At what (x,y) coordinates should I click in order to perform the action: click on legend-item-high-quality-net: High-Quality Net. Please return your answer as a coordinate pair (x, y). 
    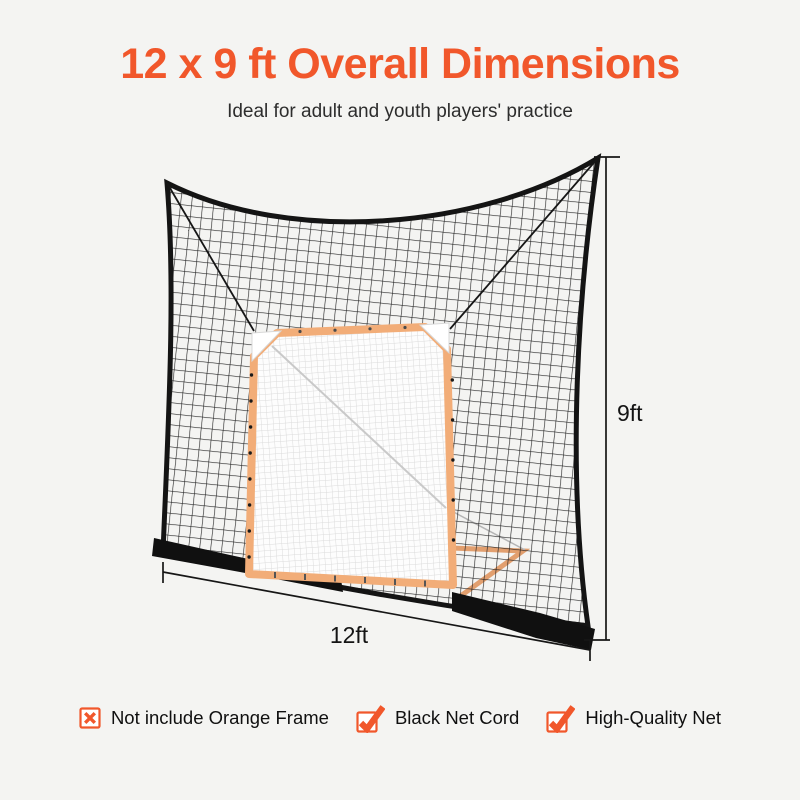
    Looking at the image, I should click on (633, 718).